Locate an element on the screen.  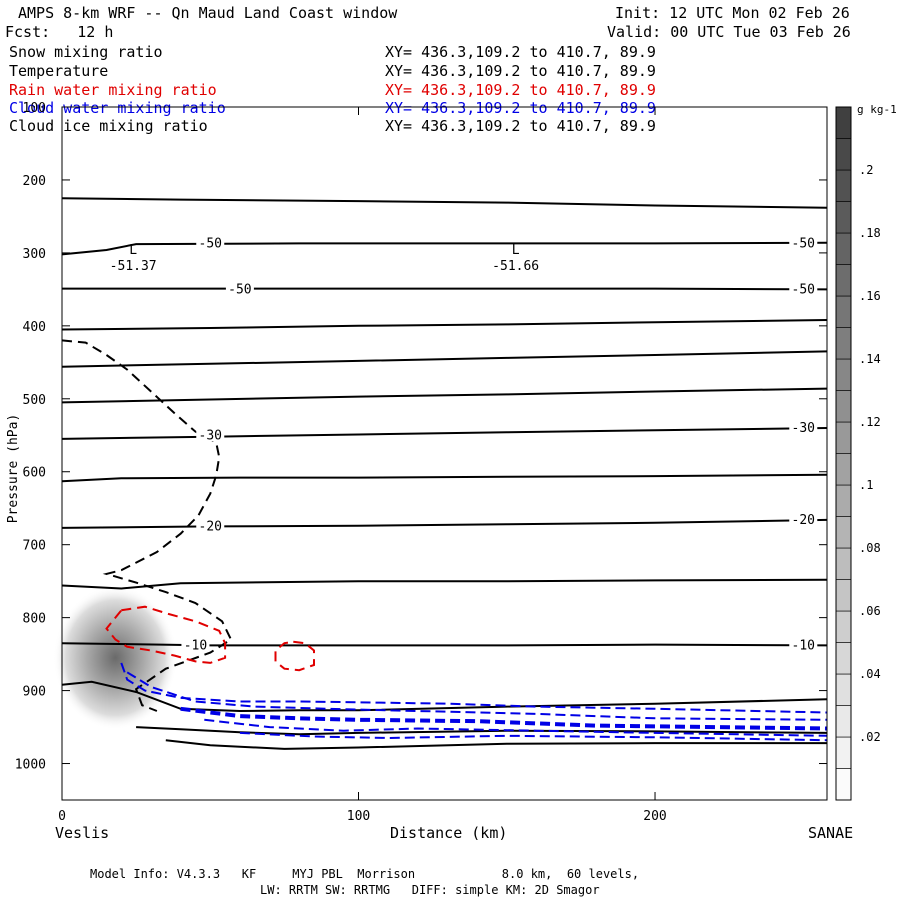
colorbar-tick-label: .16 is located at coordinates (870, 296).